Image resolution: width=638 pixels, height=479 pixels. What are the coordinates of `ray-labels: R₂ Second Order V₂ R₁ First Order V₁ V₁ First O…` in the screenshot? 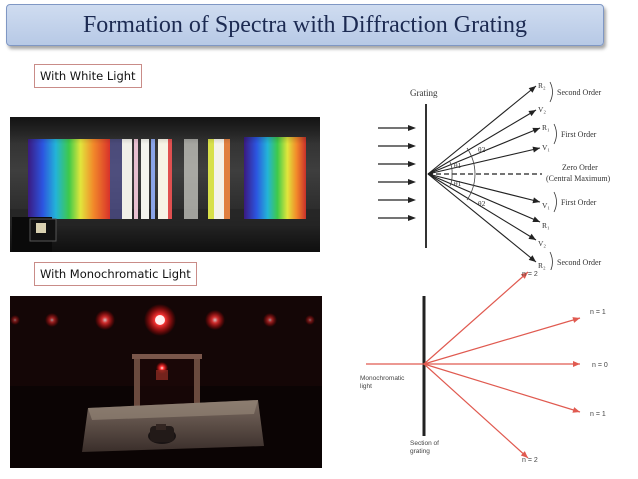 It's located at (570, 175).